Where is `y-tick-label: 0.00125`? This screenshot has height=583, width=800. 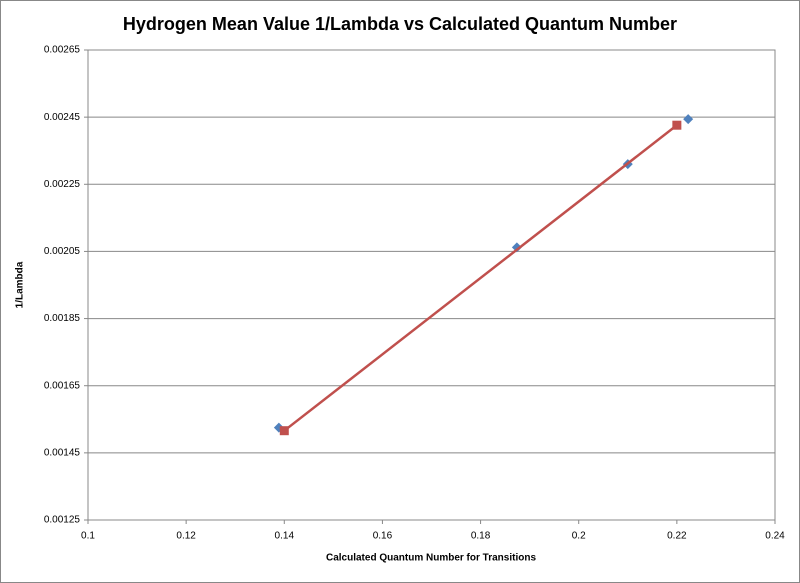
y-tick-label: 0.00125 is located at coordinates (62, 520).